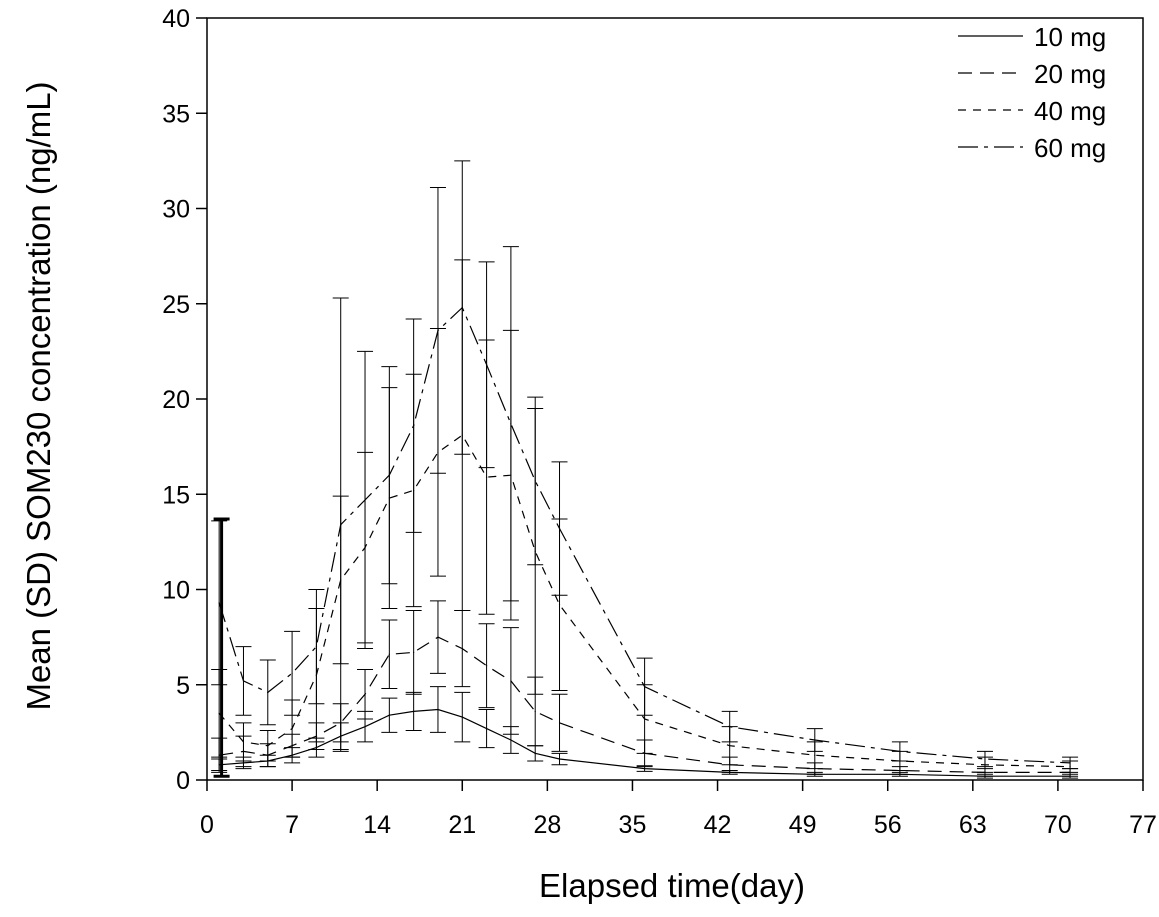 The width and height of the screenshot is (1159, 917). What do you see at coordinates (1070, 111) in the screenshot?
I see `legend-label: 40 mg` at bounding box center [1070, 111].